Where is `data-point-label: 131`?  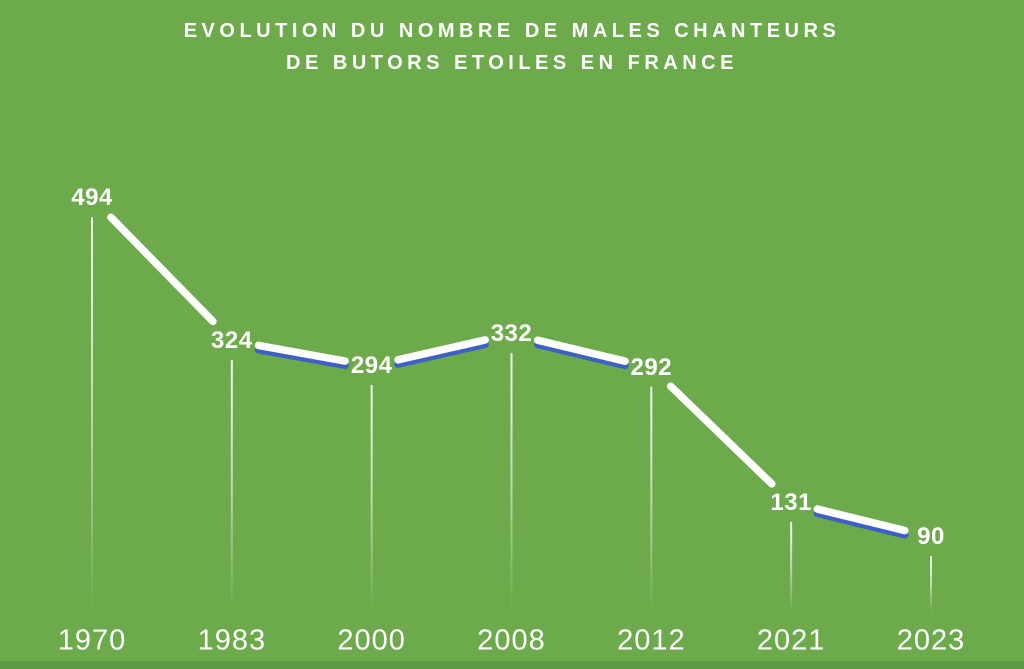 data-point-label: 131 is located at coordinates (791, 502).